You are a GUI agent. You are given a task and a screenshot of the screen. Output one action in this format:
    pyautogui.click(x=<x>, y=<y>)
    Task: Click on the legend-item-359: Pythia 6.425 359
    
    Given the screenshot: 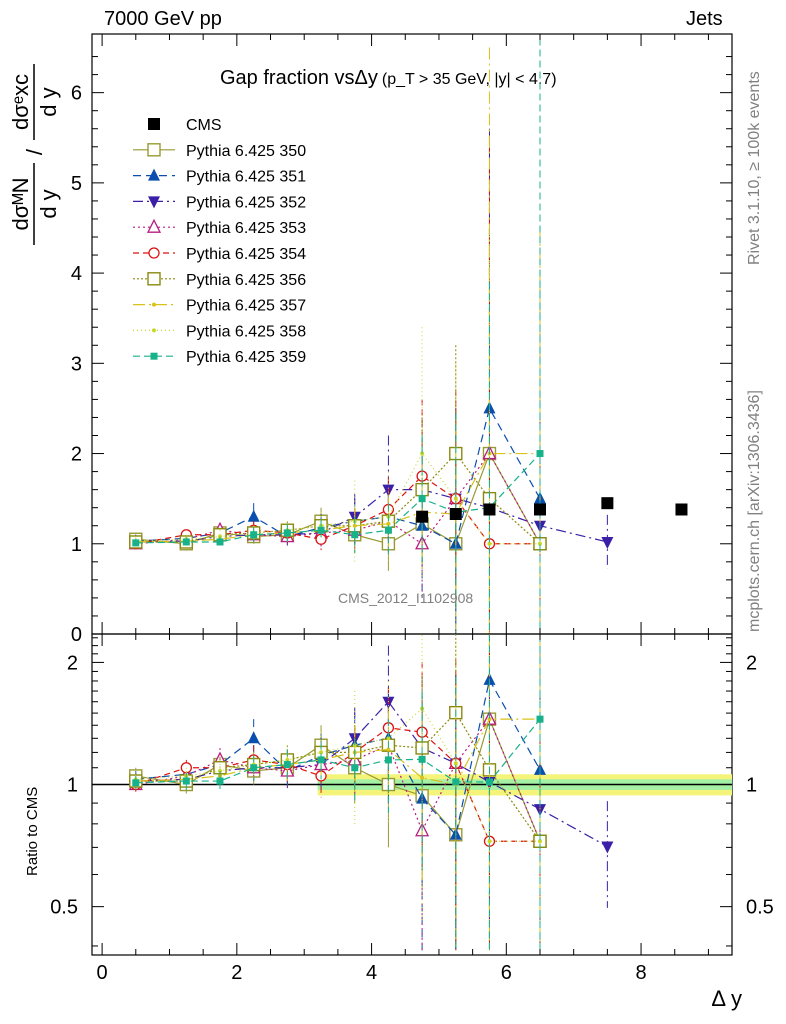 What is the action you would take?
    pyautogui.click(x=219, y=357)
    